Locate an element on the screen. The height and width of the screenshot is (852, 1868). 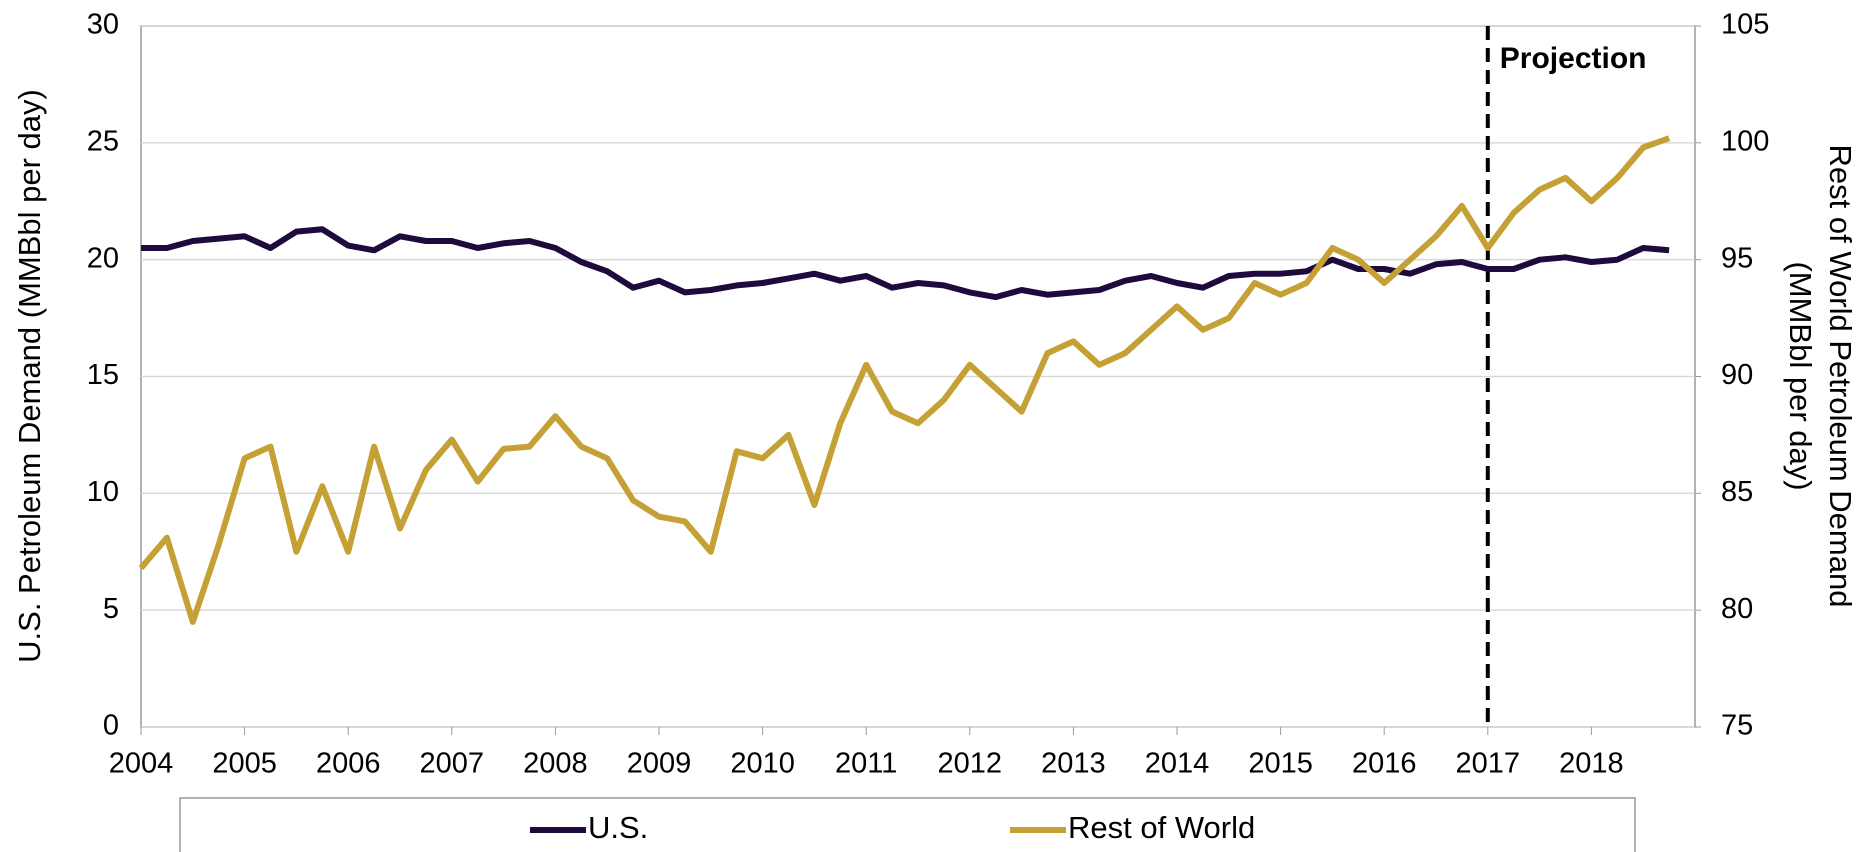
y2-axis-title: (MMBbl per day) is located at coordinates (1800, 375).